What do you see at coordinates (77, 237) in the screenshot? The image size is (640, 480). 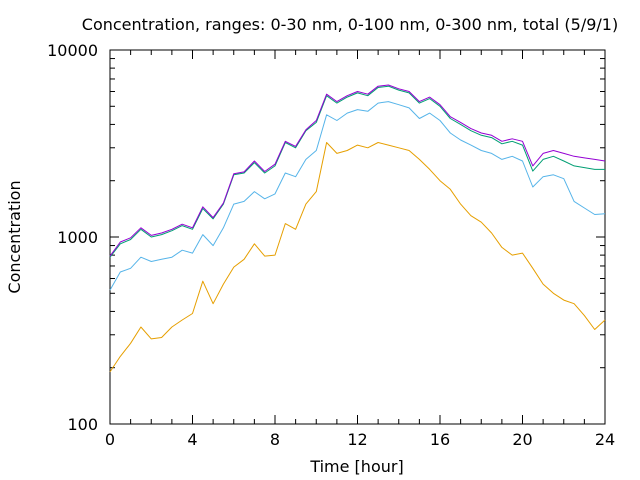 I see `y-tick-label: 1000` at bounding box center [77, 237].